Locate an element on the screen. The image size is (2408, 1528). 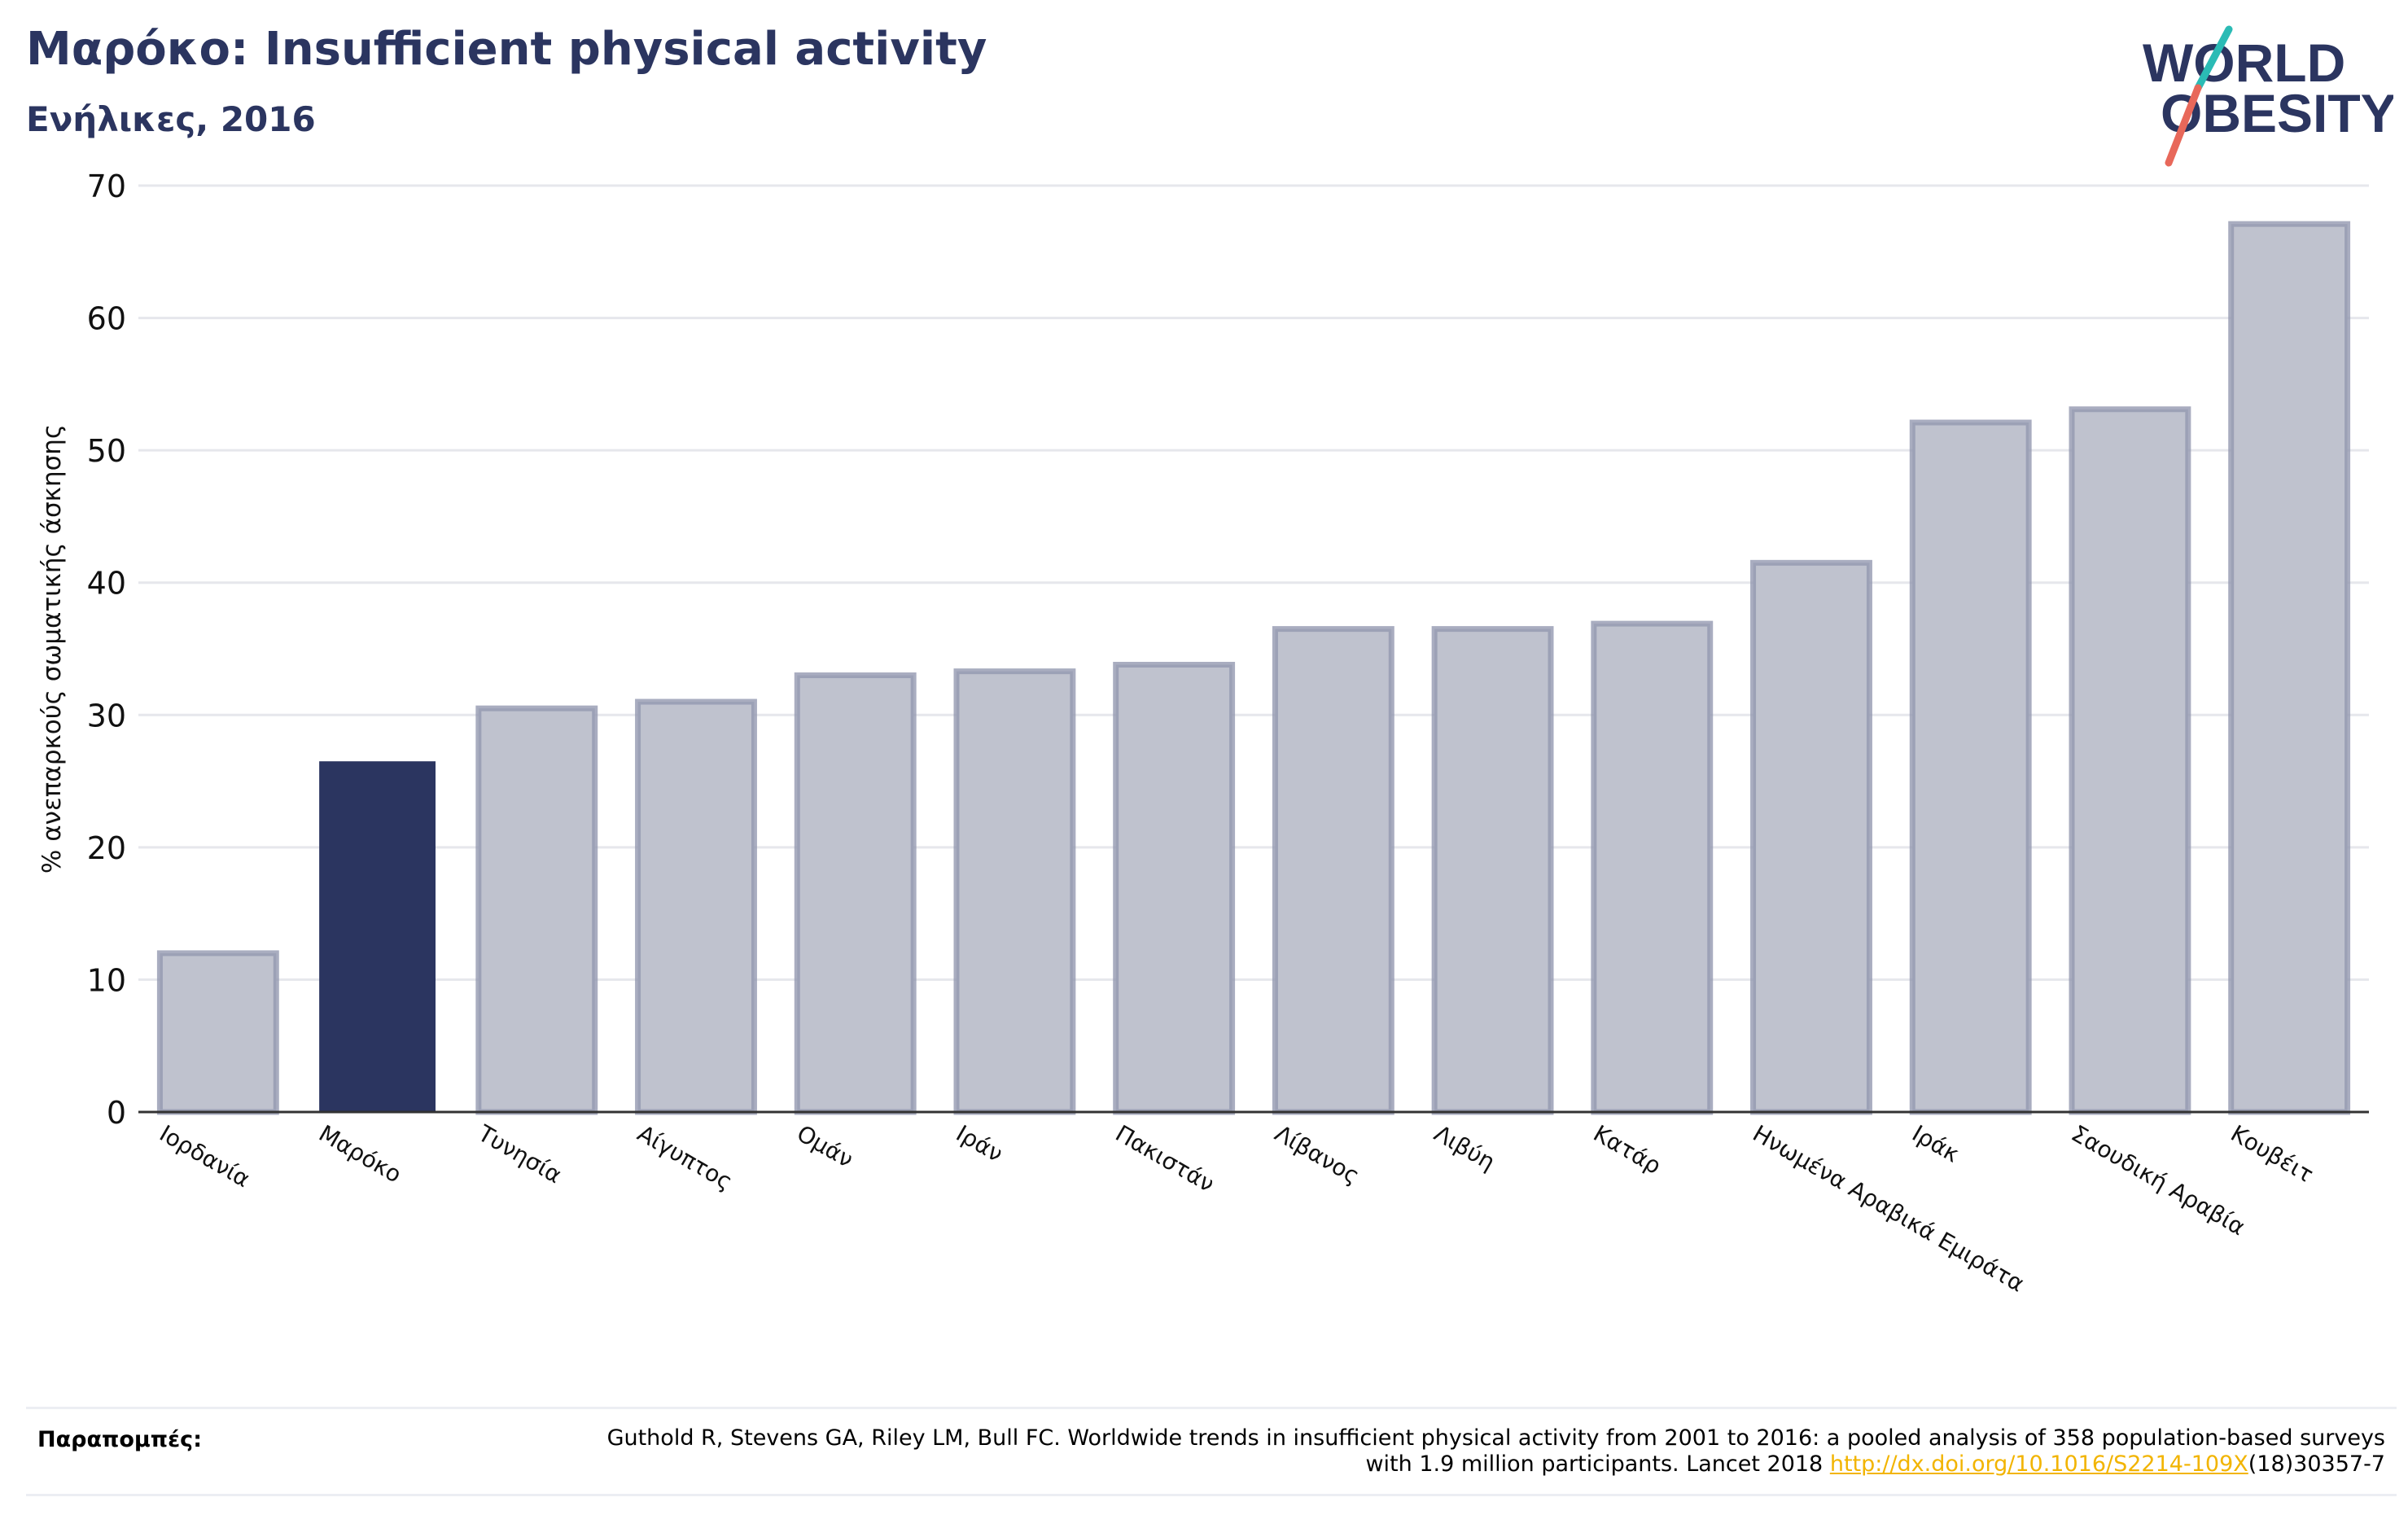
logo-text-world: WORLD is located at coordinates (2244, 63).